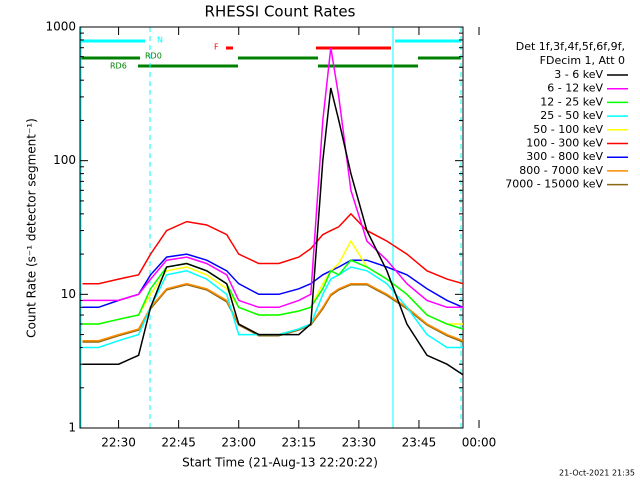 This screenshot has height=480, width=640. What do you see at coordinates (32, 228) in the screenshot?
I see `y-axis-label: Count Rate (s⁻¹ detector segment⁻¹)` at bounding box center [32, 228].